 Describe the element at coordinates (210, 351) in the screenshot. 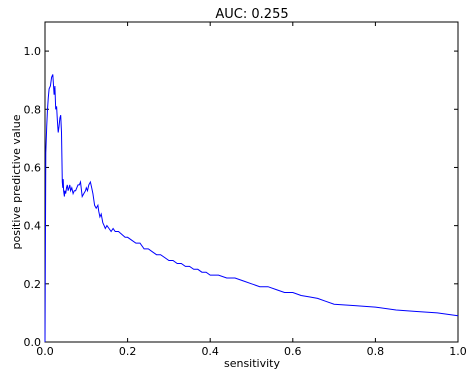

I see `x-tick-label: 0.4` at that location.